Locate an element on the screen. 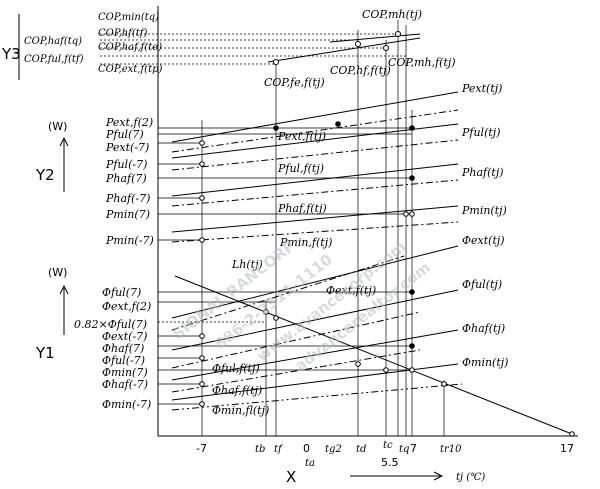 The image size is (600, 489). p-point-min7 is located at coordinates (412, 214).